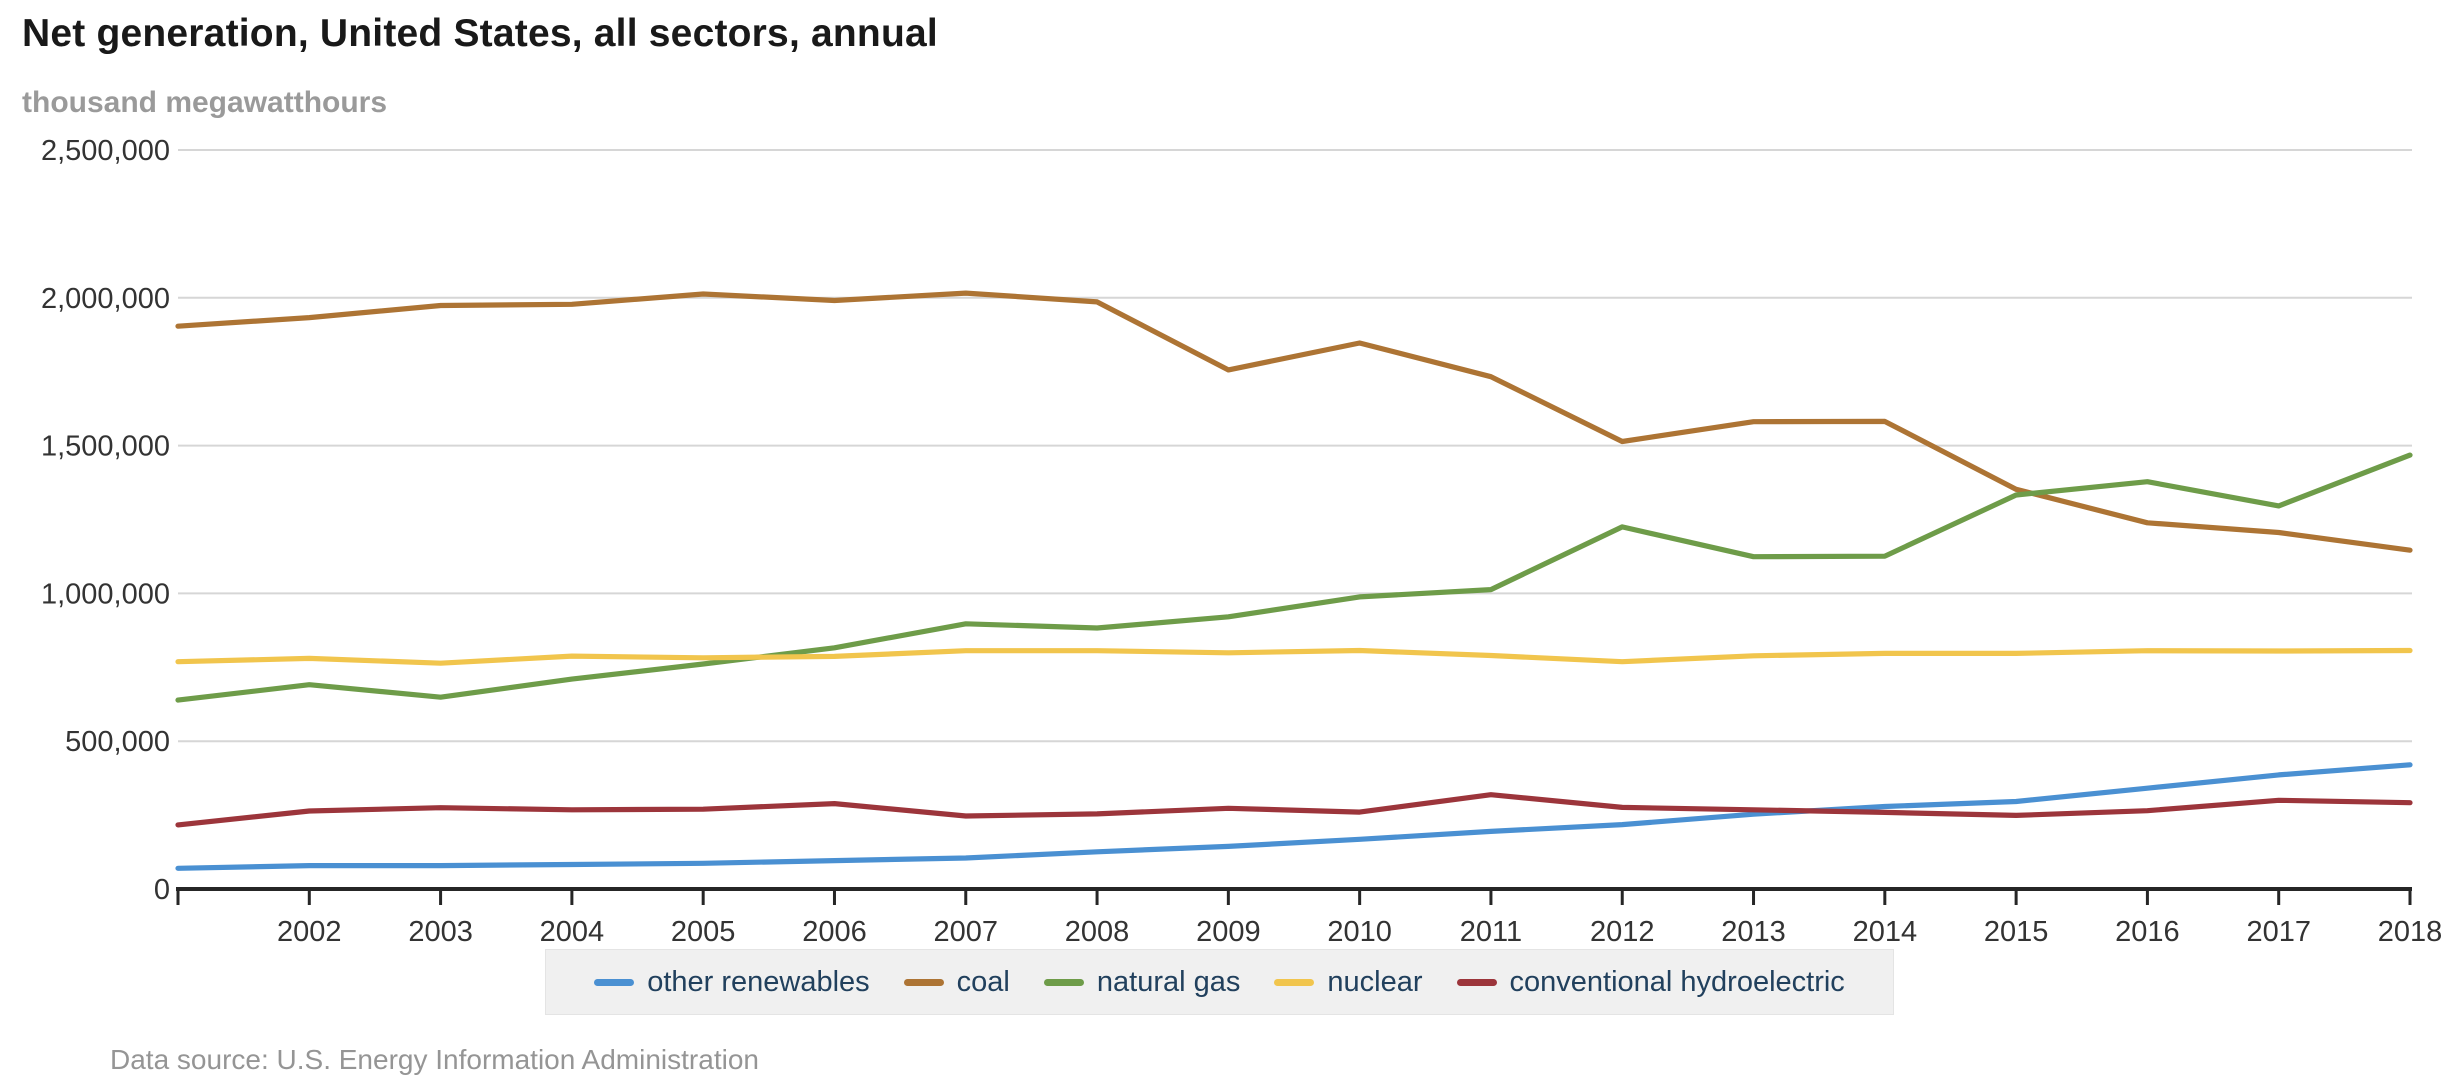 The height and width of the screenshot is (1092, 2462). What do you see at coordinates (1168, 981) in the screenshot?
I see `legend-label: natural gas` at bounding box center [1168, 981].